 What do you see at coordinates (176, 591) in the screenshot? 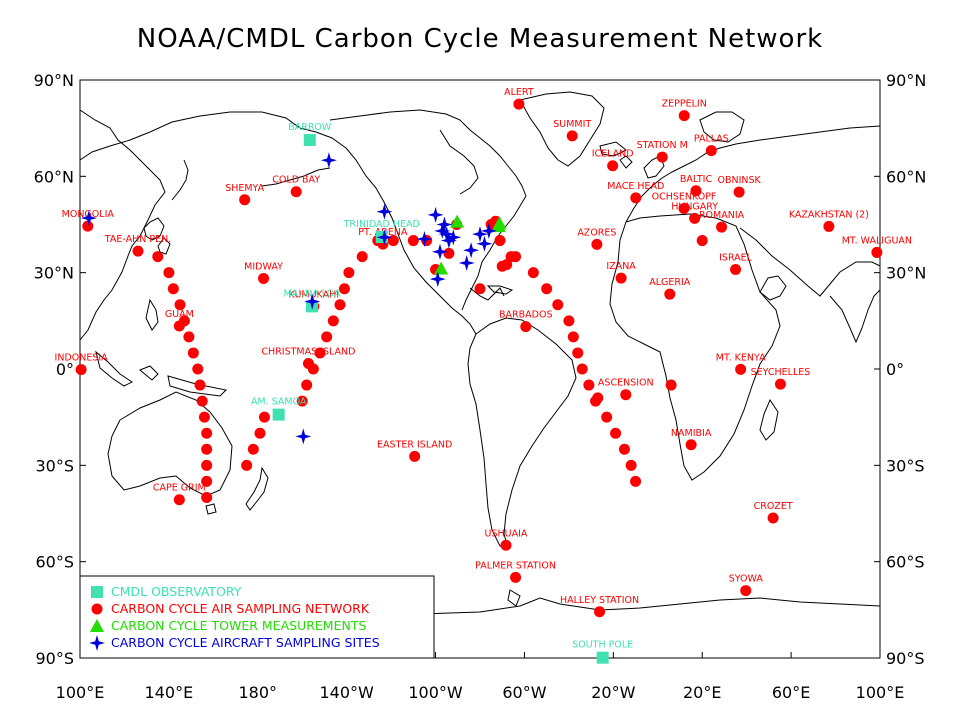
I see `legend-label: CMDL OBSERVATORY` at bounding box center [176, 591].